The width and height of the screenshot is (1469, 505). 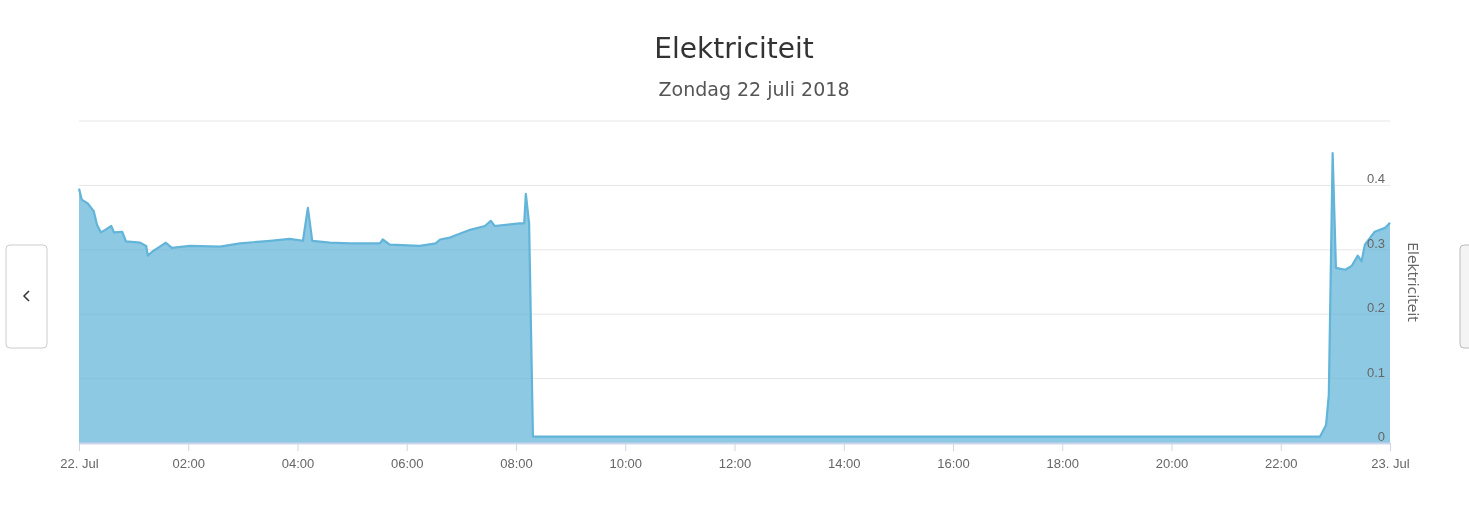 What do you see at coordinates (79, 464) in the screenshot?
I see `x-tick-label: 22. Jul` at bounding box center [79, 464].